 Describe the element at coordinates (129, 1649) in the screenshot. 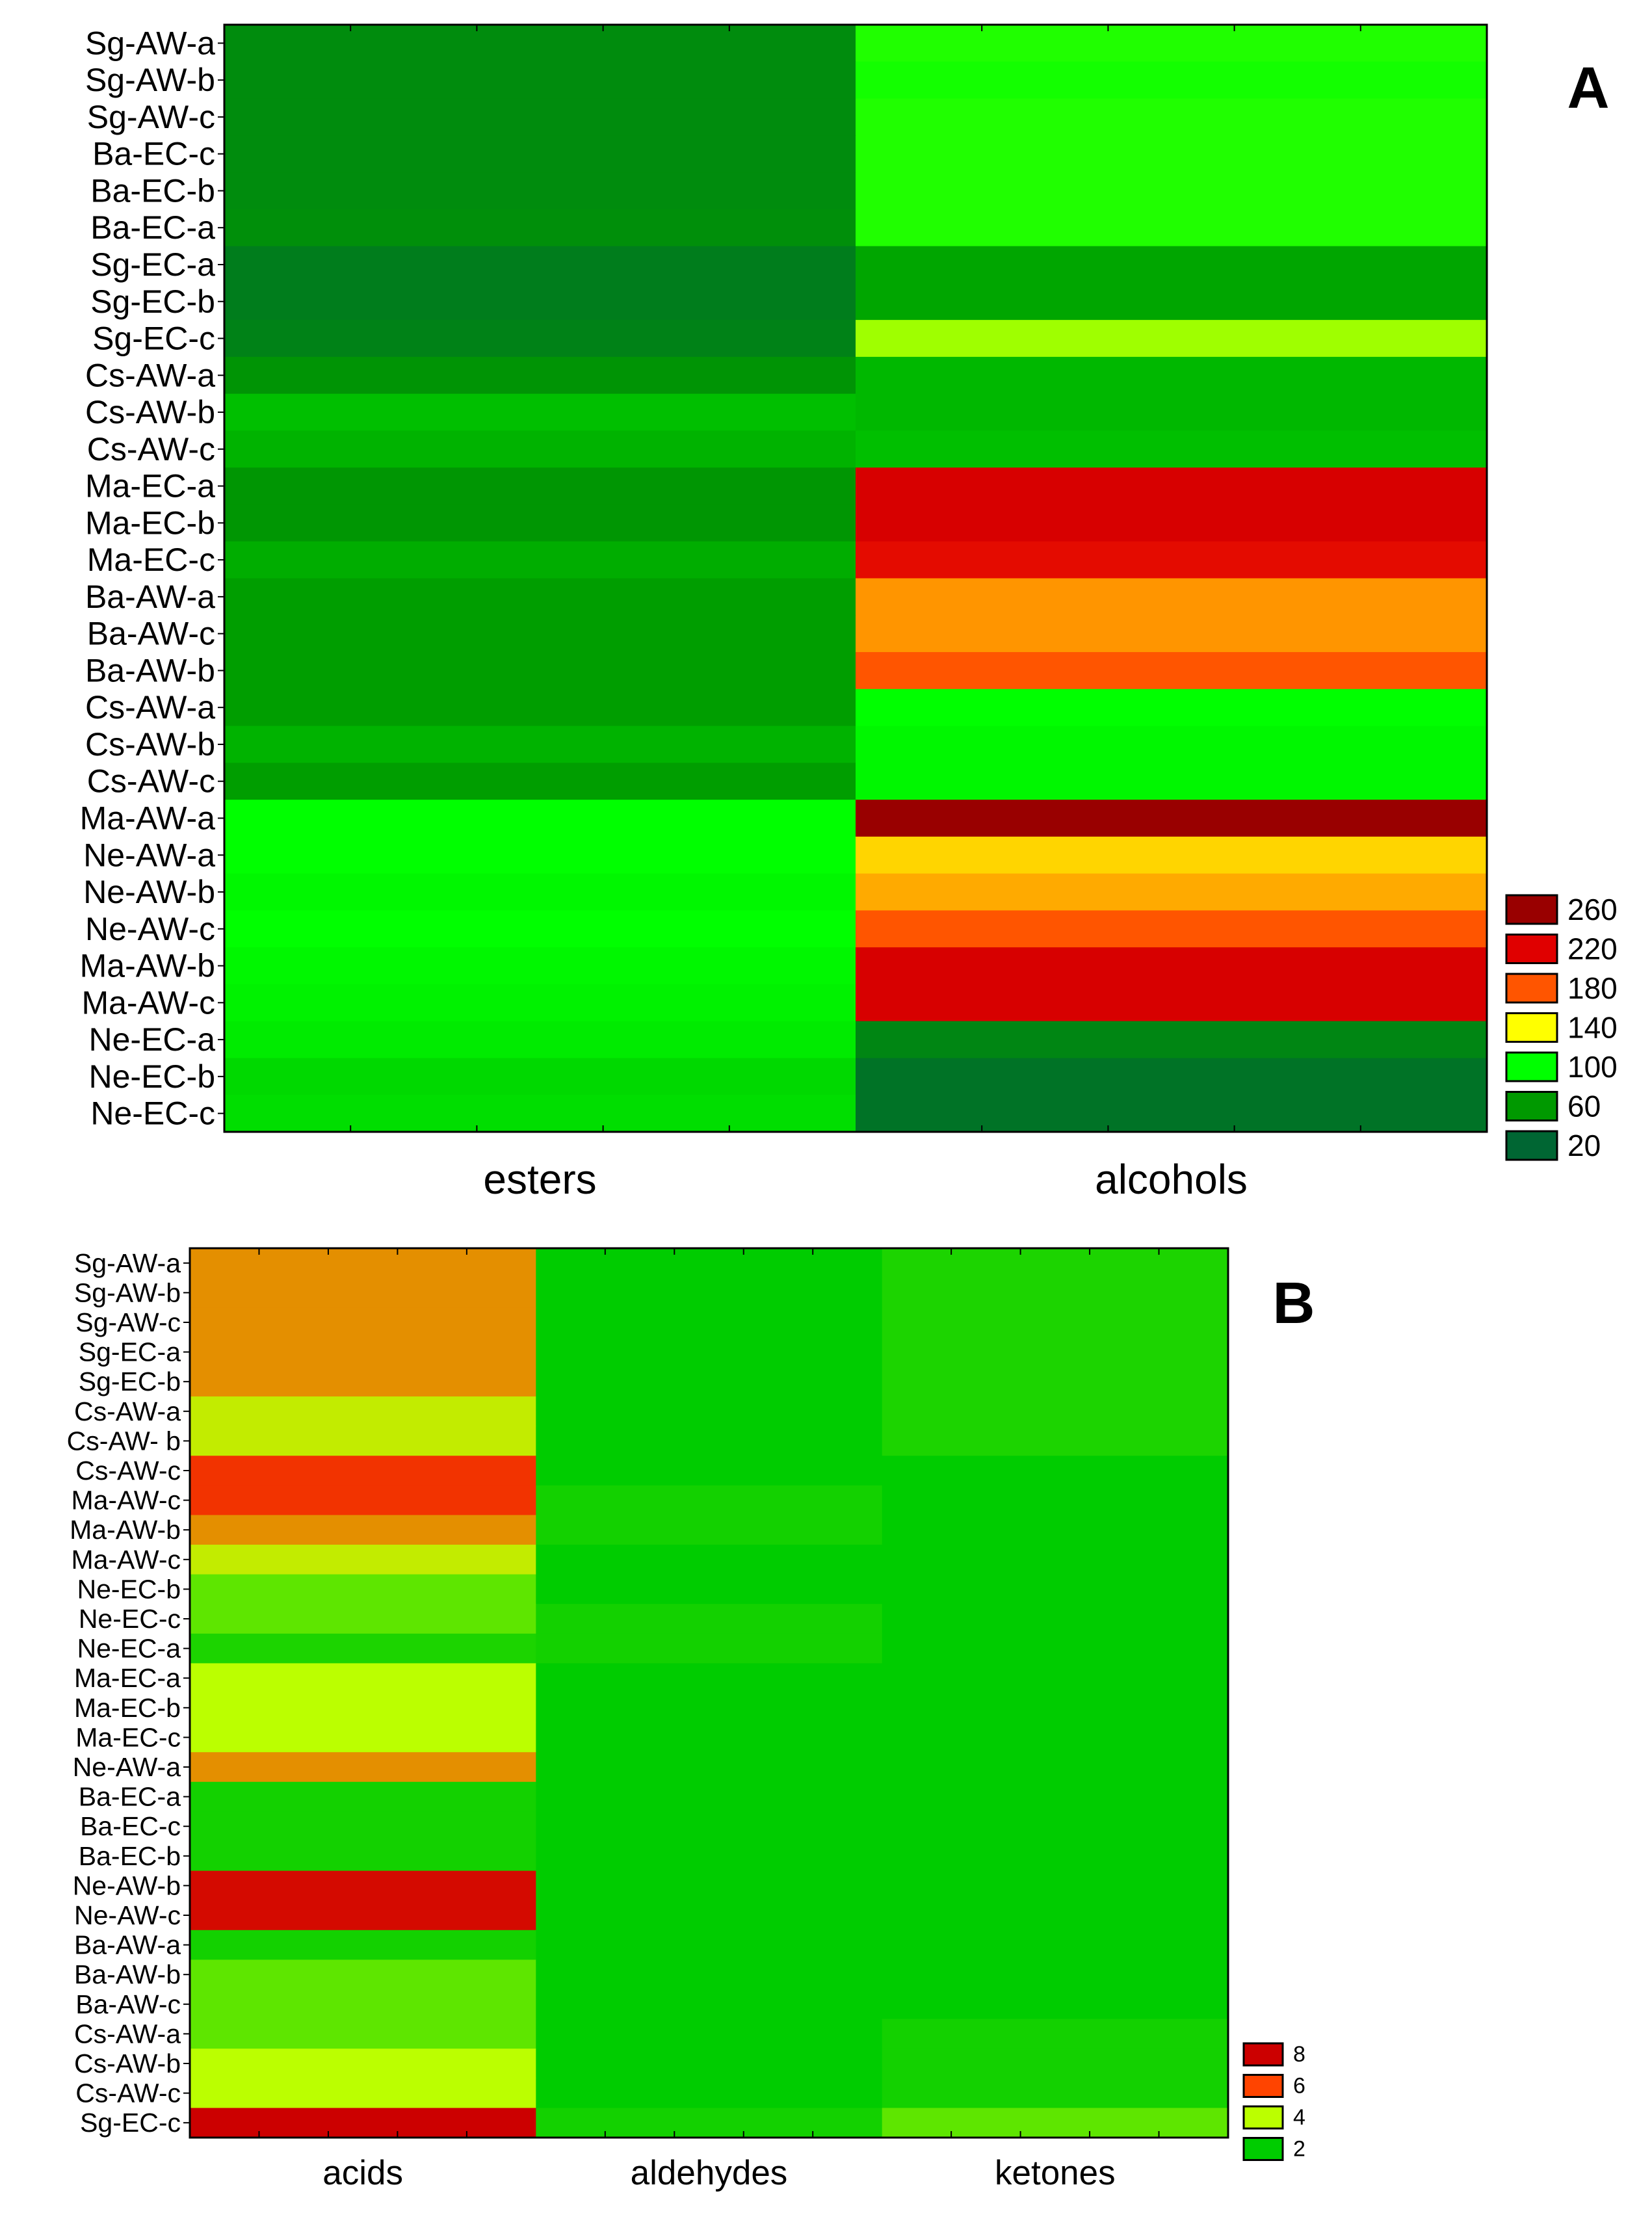

I see `row-label-b-13: Ne-EC-a` at that location.